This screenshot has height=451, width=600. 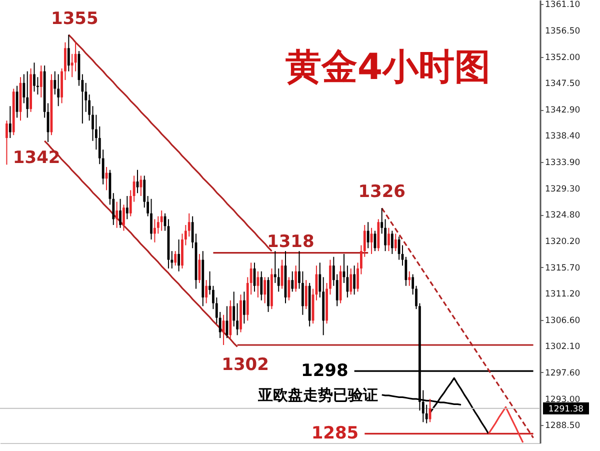 What do you see at coordinates (36, 158) in the screenshot?
I see `series-label: 1342` at bounding box center [36, 158].